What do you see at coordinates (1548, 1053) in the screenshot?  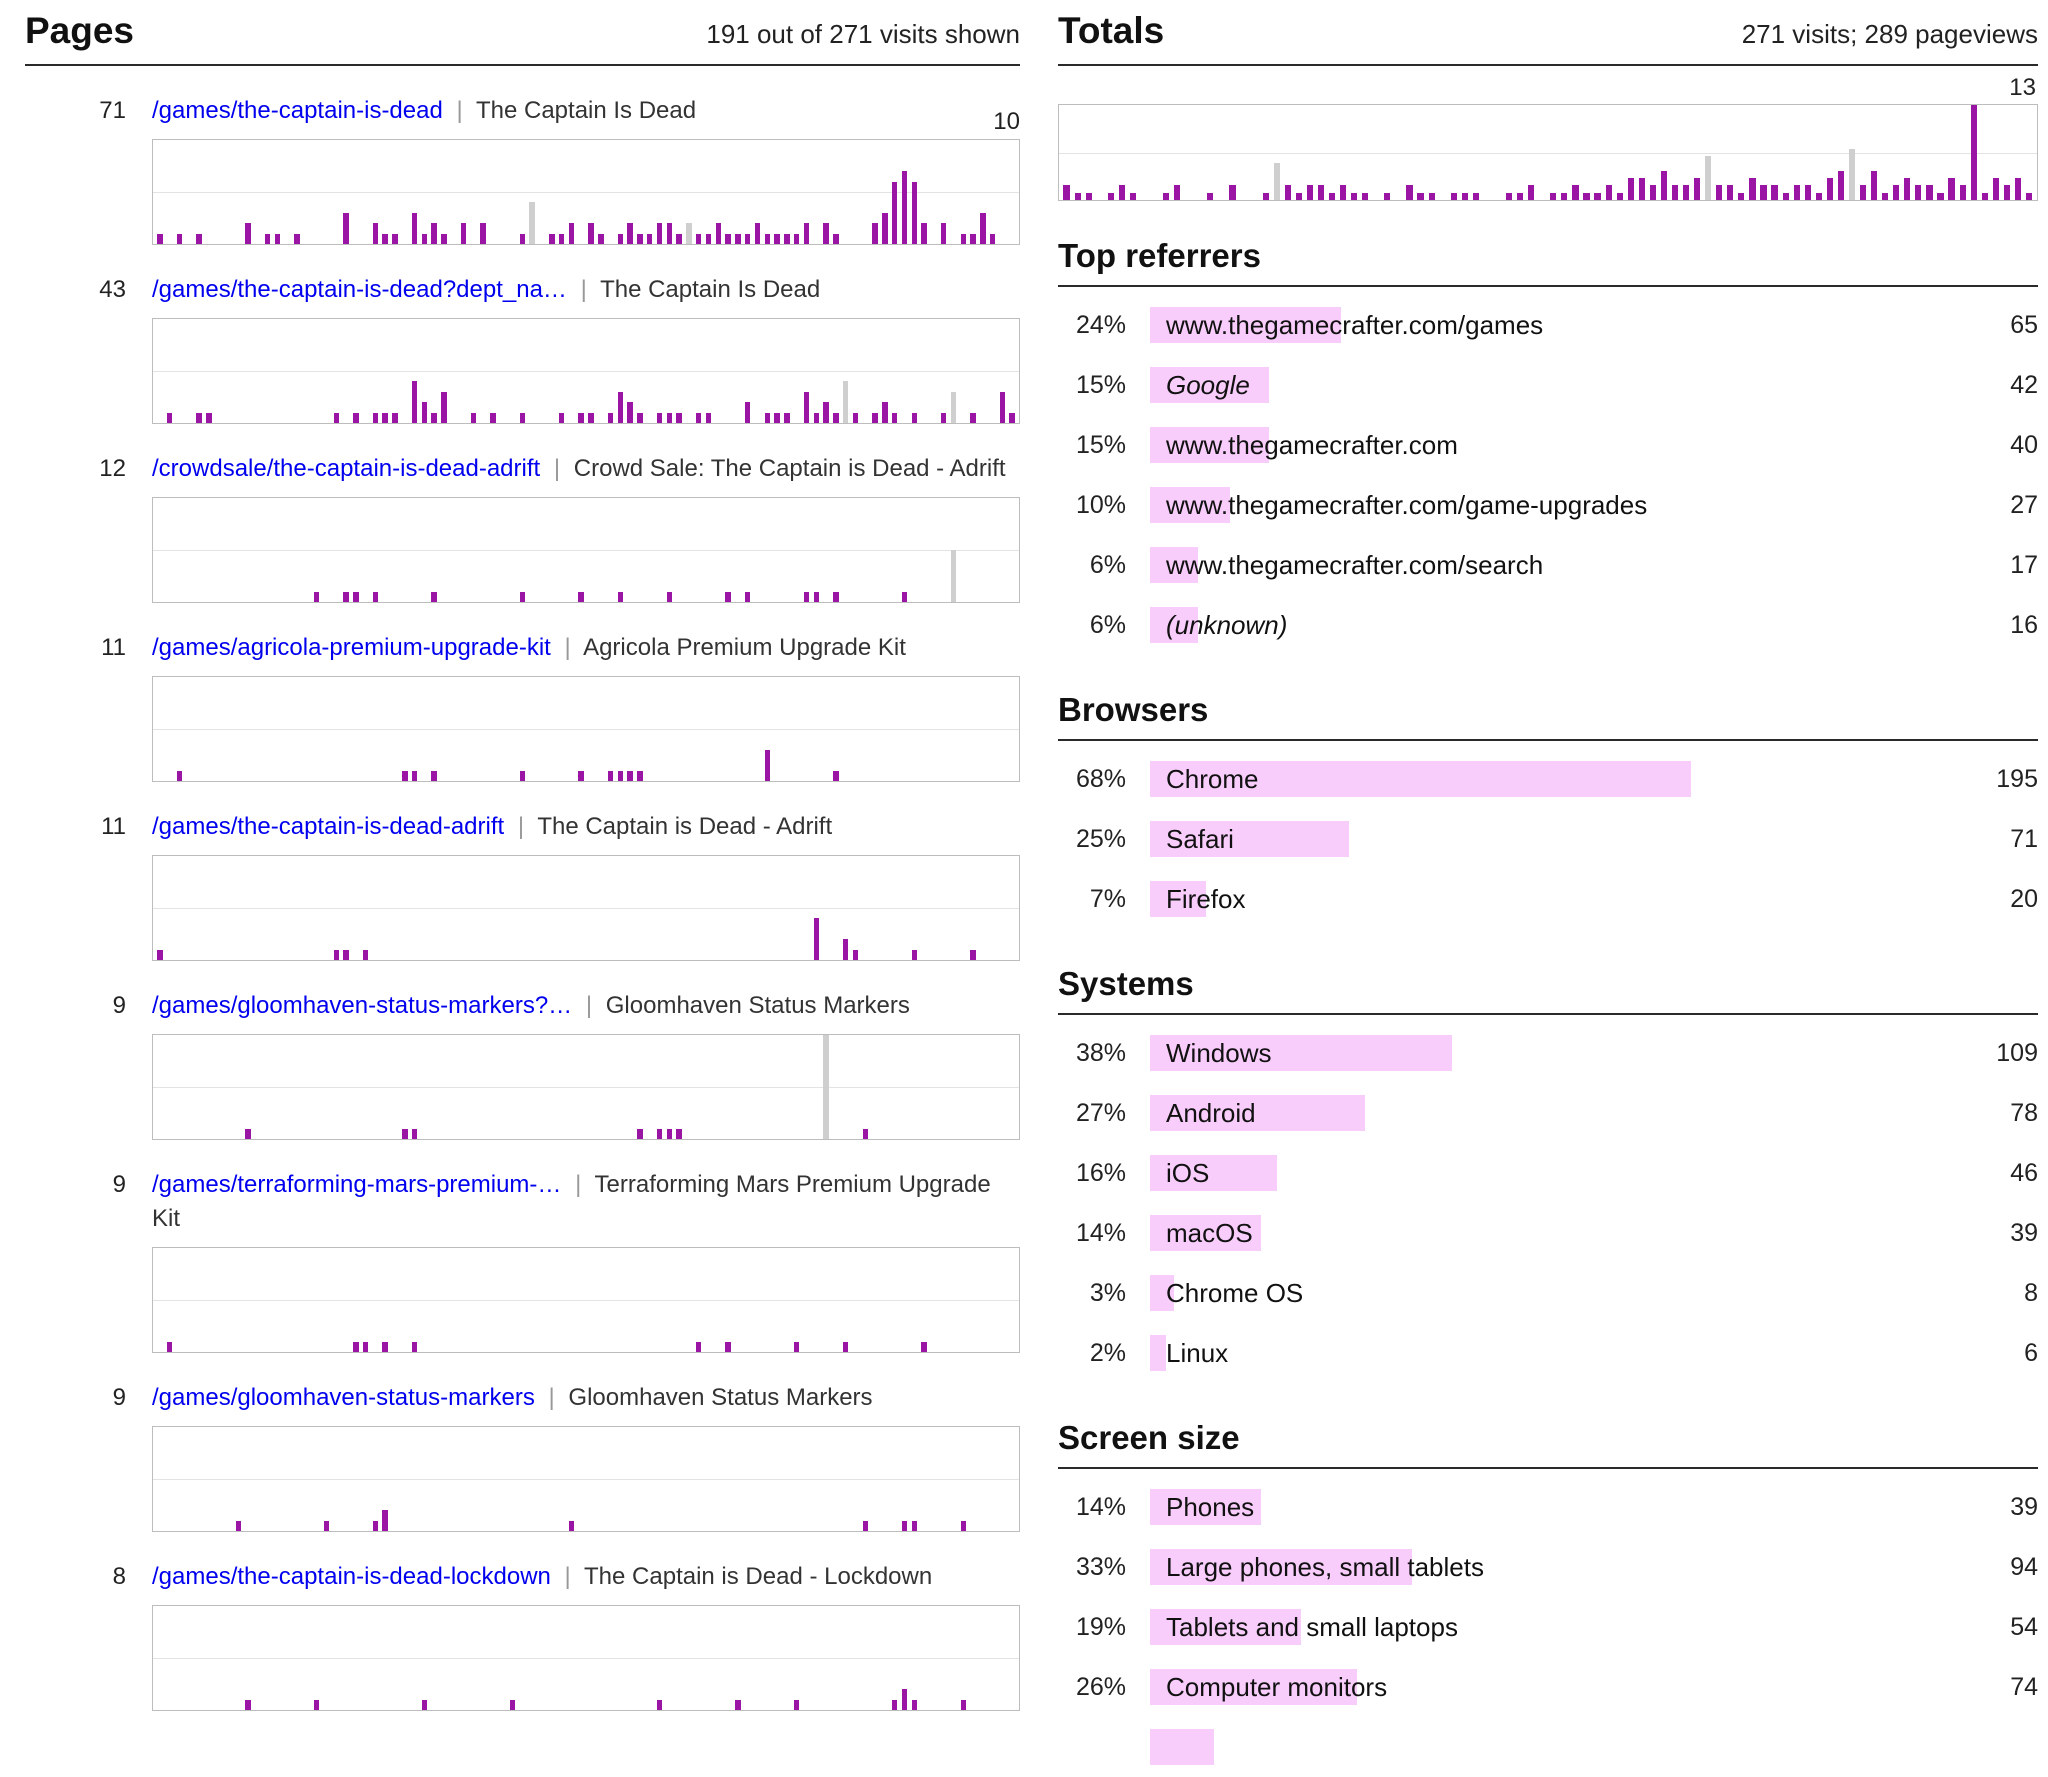 I see `stat-row: 38% Windows 109` at bounding box center [1548, 1053].